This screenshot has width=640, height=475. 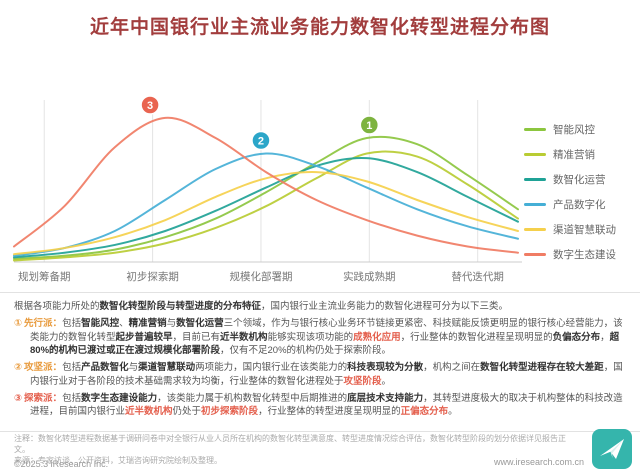 What do you see at coordinates (271, 368) in the screenshot?
I see `text-segment: 两项能力，国内银行业在该类能力的` at bounding box center [271, 368].